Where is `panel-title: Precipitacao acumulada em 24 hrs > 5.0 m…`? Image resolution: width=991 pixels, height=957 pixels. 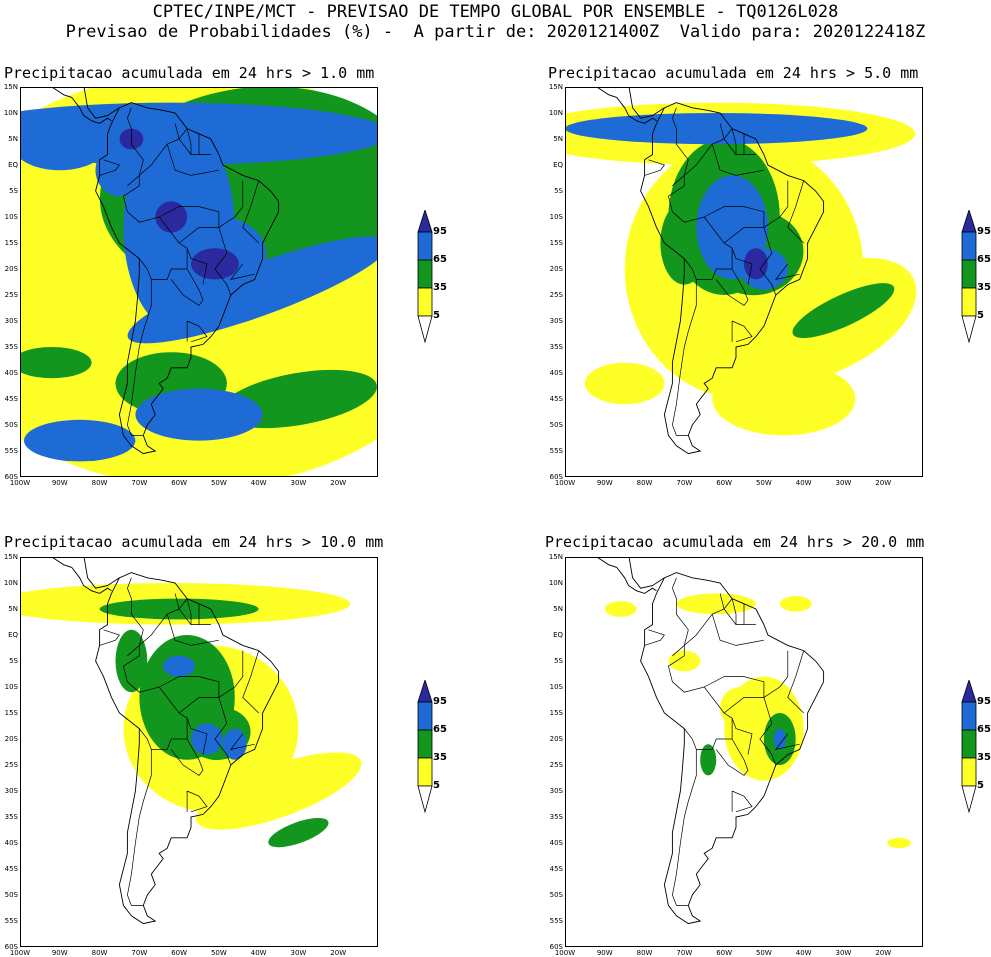 panel-title: Precipitacao acumulada em 24 hrs > 5.0 m… is located at coordinates (733, 73).